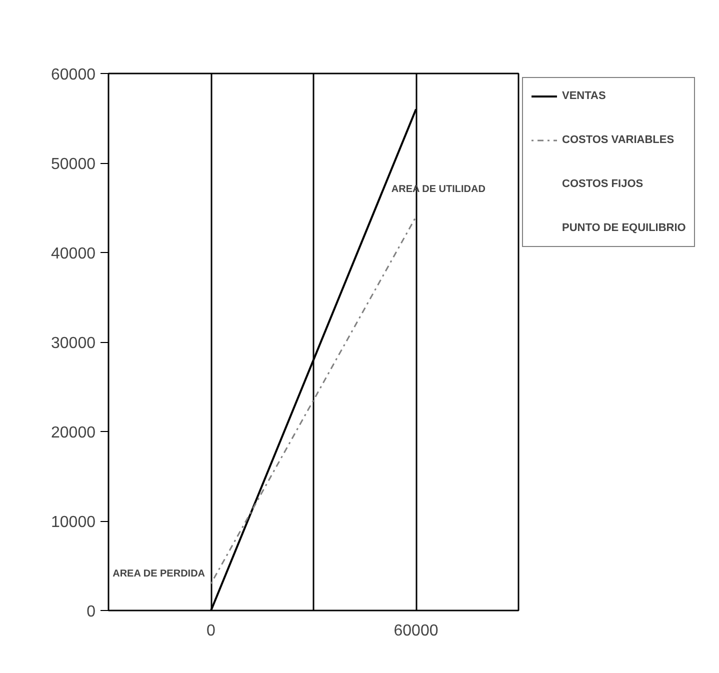 The image size is (719, 673). I want to click on text: PUNTO DE EQUILIBRIO, so click(624, 228).